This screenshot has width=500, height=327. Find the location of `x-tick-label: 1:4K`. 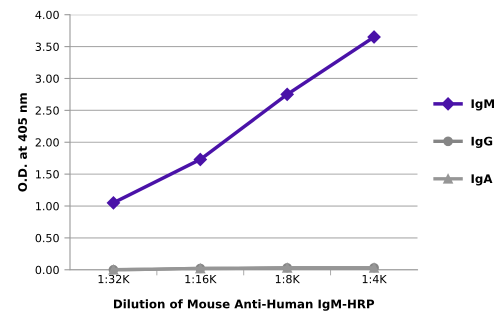

x-tick-label: 1:4K is located at coordinates (374, 279).